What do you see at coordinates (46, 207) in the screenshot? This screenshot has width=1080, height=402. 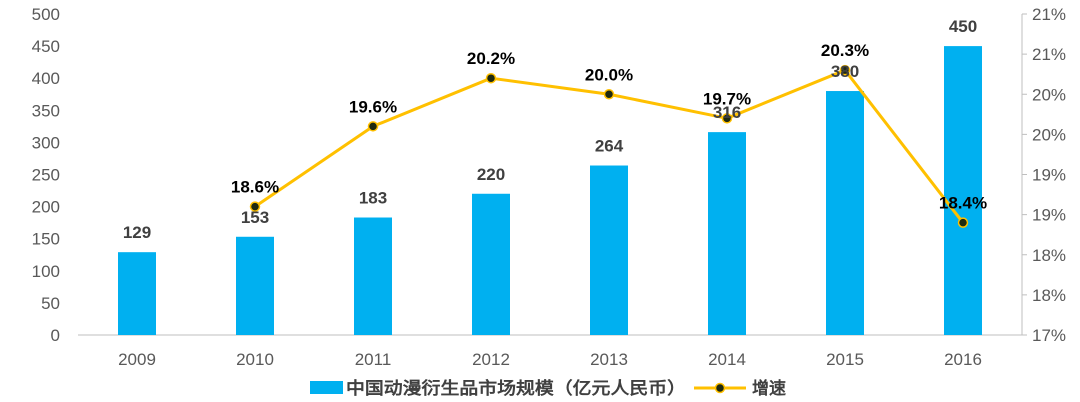 I see `left-axis-tick-label: 200` at bounding box center [46, 207].